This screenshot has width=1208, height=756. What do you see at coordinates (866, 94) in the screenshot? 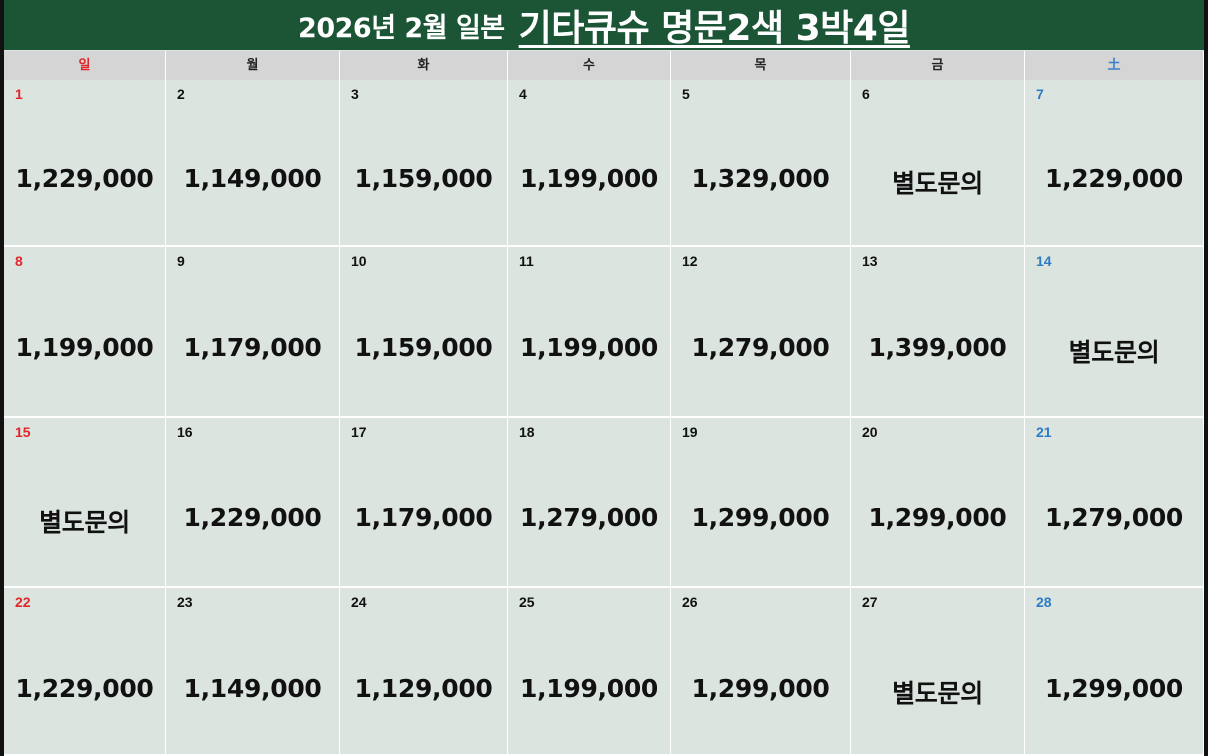
I see `day-number: 6` at bounding box center [866, 94].